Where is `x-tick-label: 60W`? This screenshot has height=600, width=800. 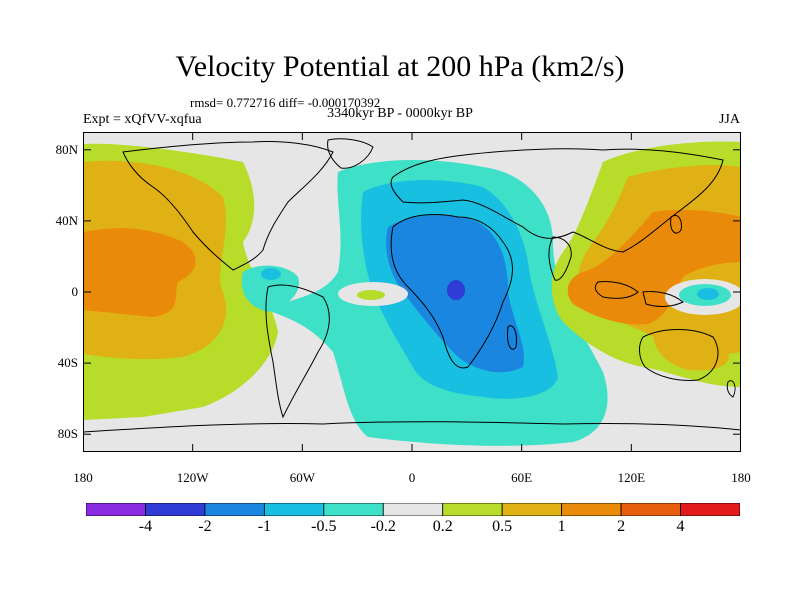 x-tick-label: 60W is located at coordinates (302, 477).